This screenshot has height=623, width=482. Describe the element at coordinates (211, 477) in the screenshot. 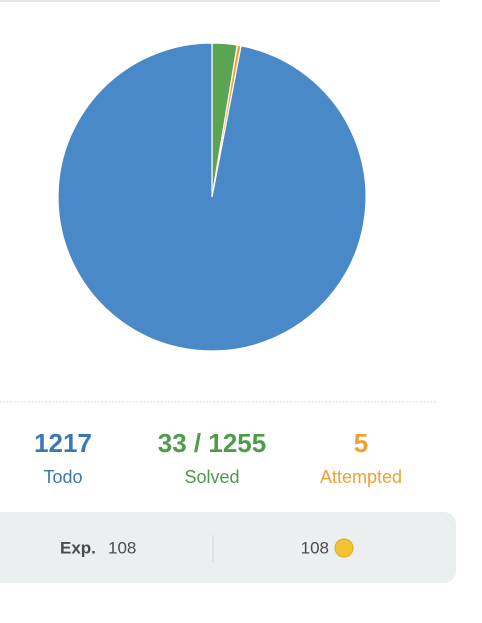

I see `stat-label: Solved` at that location.